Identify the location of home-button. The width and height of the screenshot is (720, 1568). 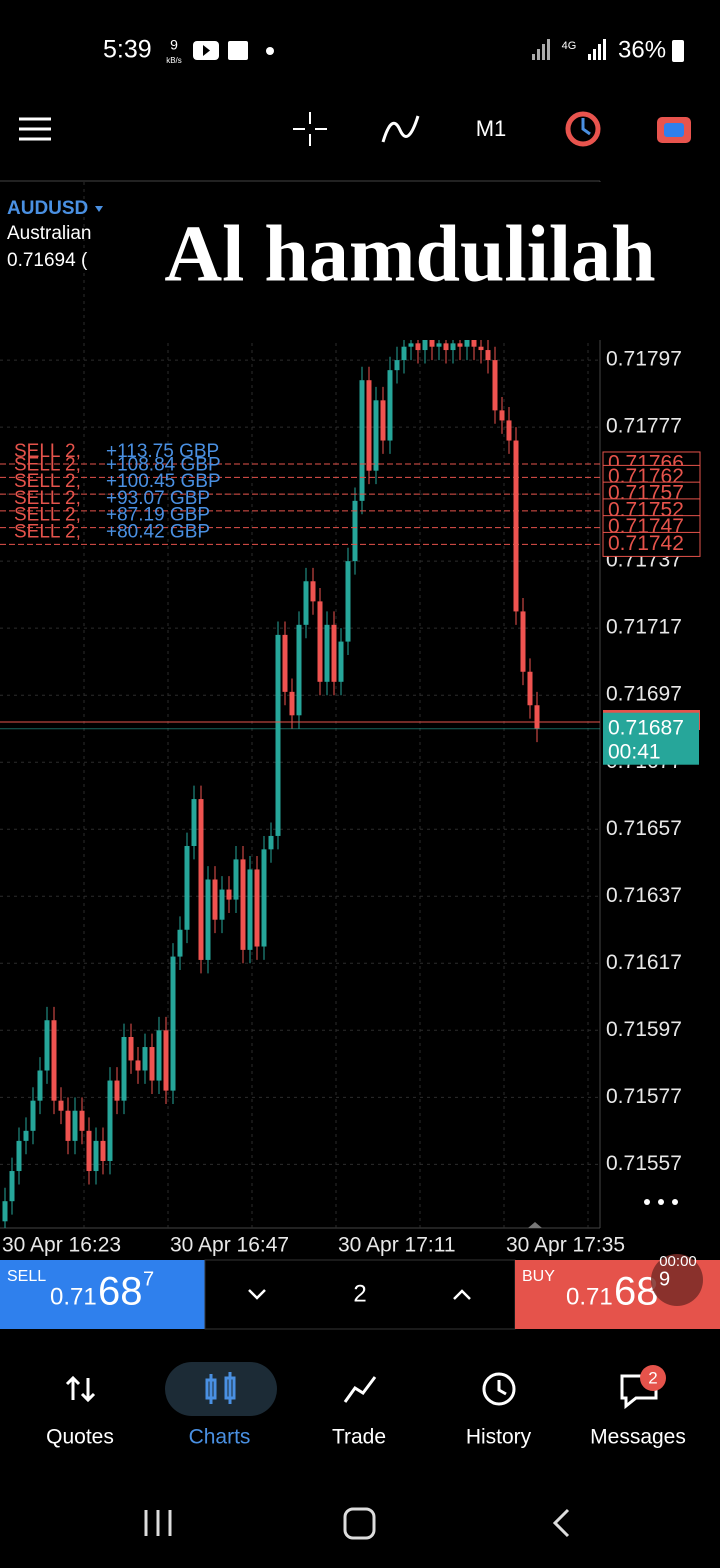
(359, 1523).